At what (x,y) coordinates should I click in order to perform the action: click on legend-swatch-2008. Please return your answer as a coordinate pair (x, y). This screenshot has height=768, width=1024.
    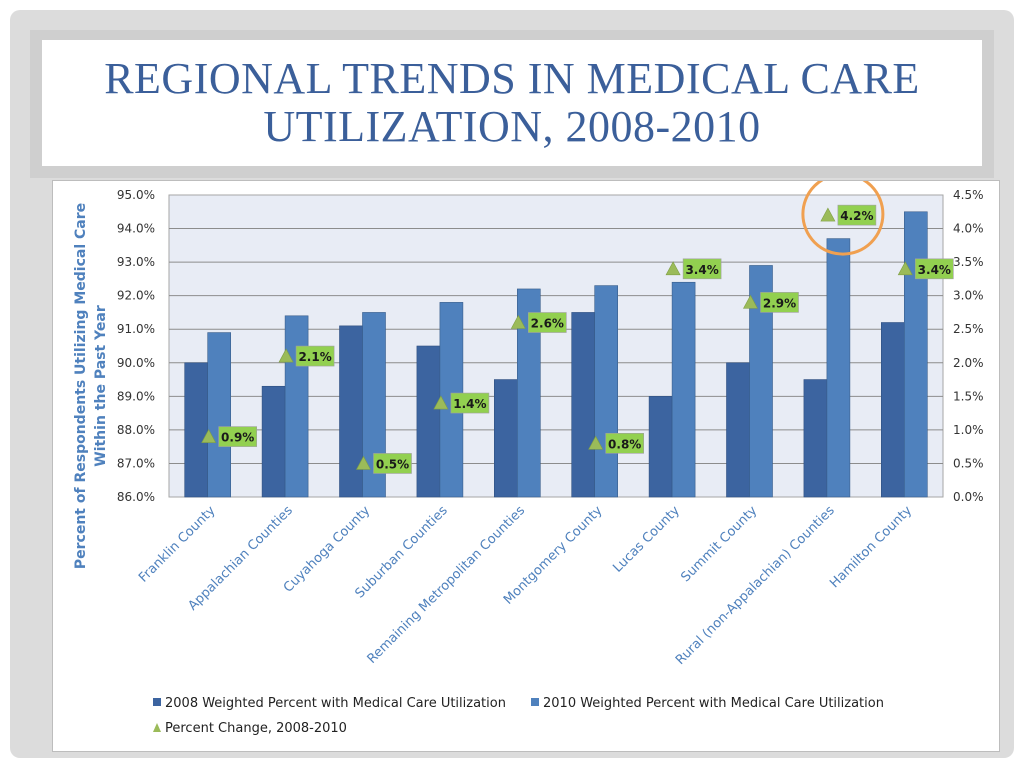
    Looking at the image, I should click on (157, 702).